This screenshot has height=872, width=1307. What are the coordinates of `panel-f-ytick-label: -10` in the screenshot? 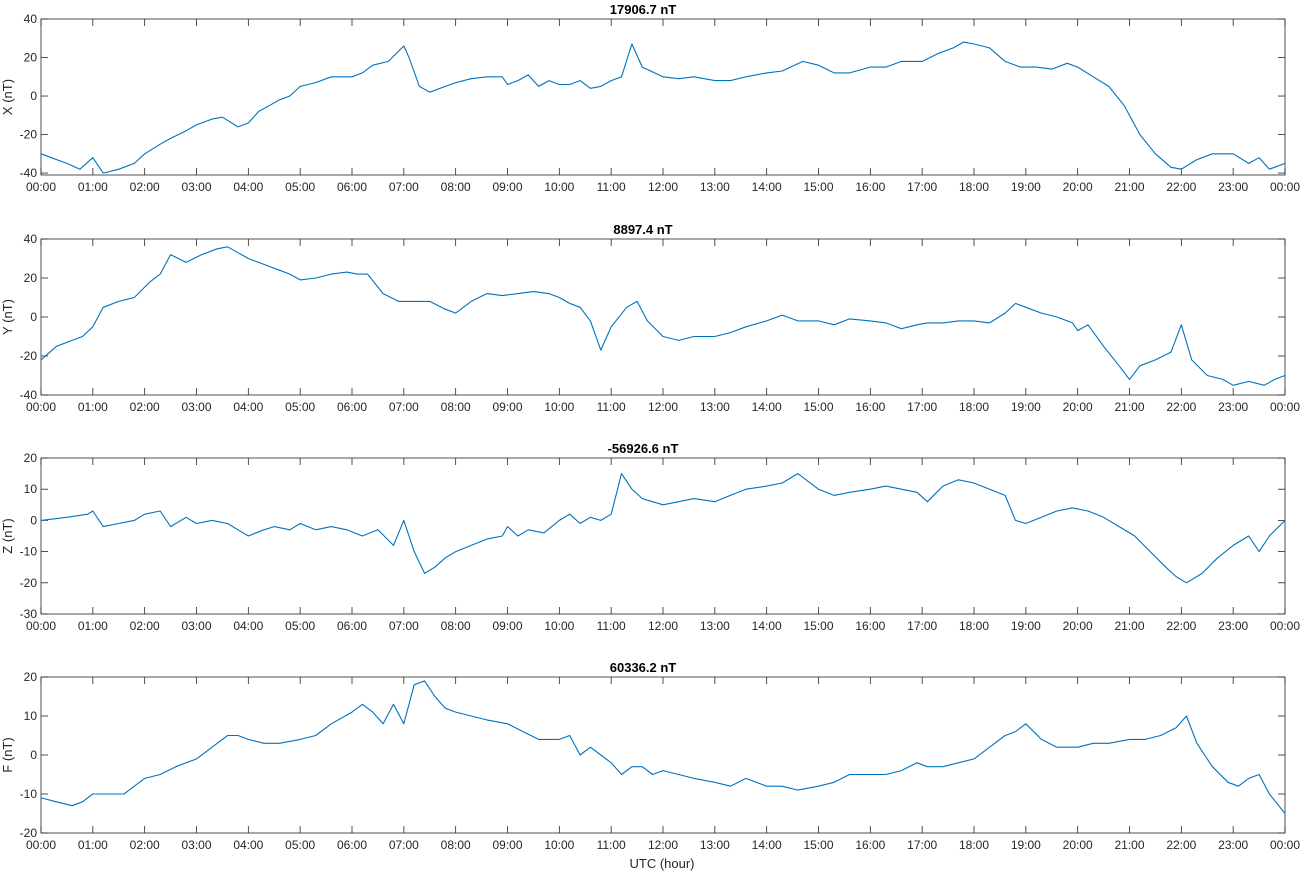 It's located at (29, 794).